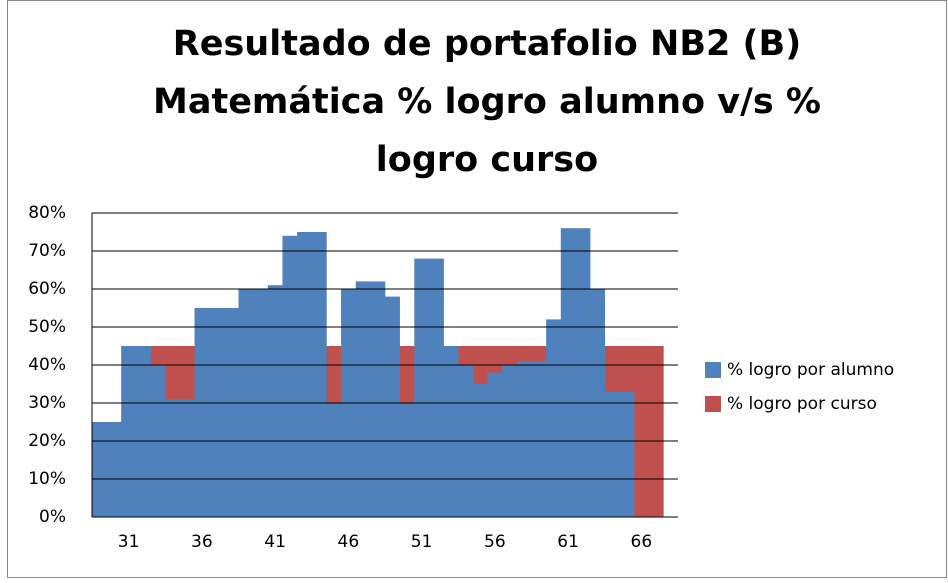  I want to click on y-tick-label: 50%, so click(47, 327).